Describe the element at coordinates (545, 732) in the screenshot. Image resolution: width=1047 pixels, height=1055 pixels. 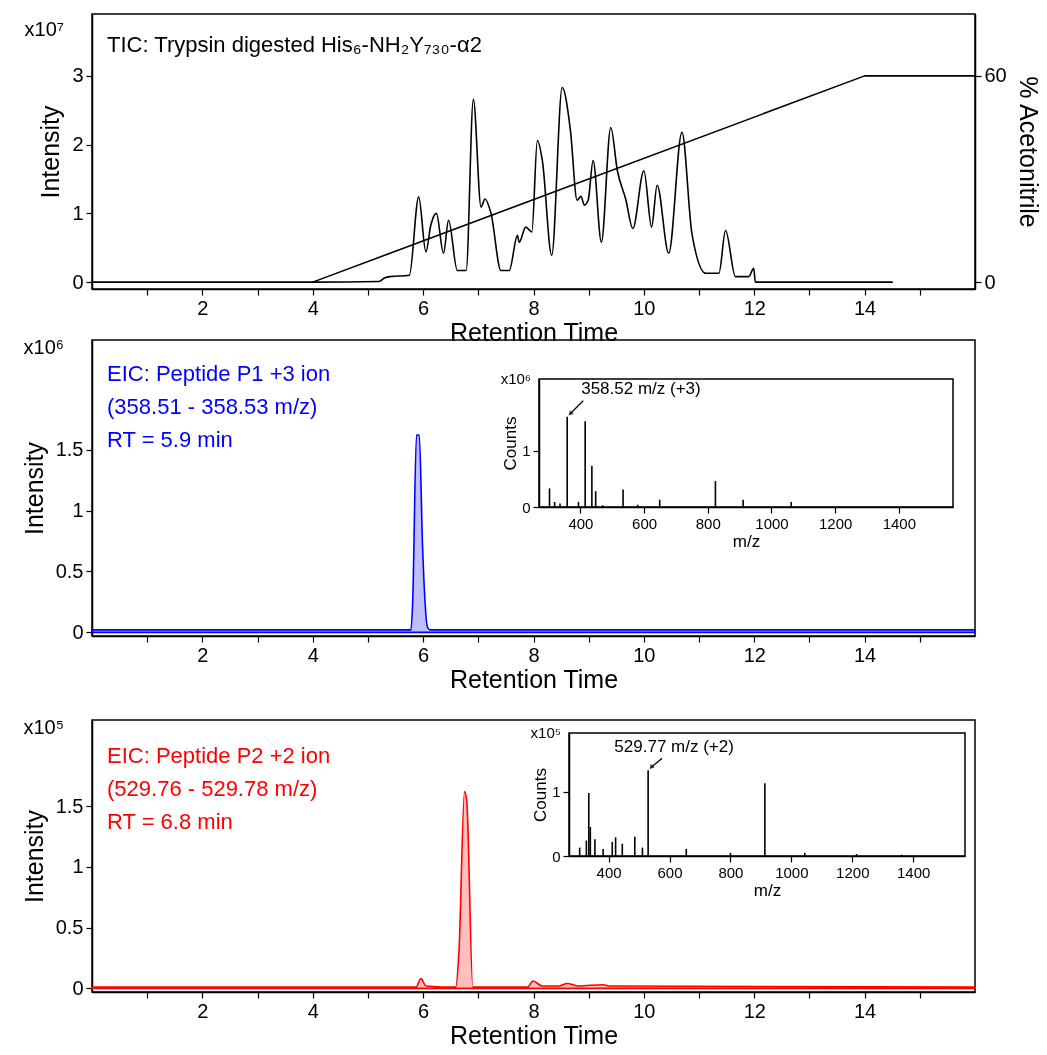
I see `annotation: x10⁵` at that location.